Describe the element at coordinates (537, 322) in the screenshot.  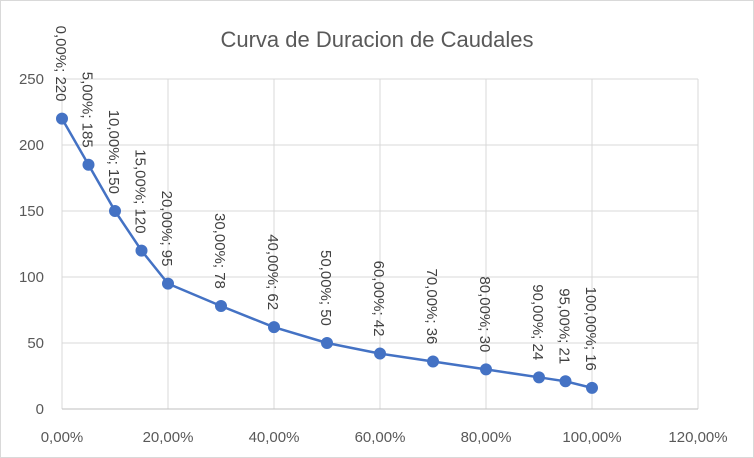
I see `data-label: 90,00%; 24` at that location.